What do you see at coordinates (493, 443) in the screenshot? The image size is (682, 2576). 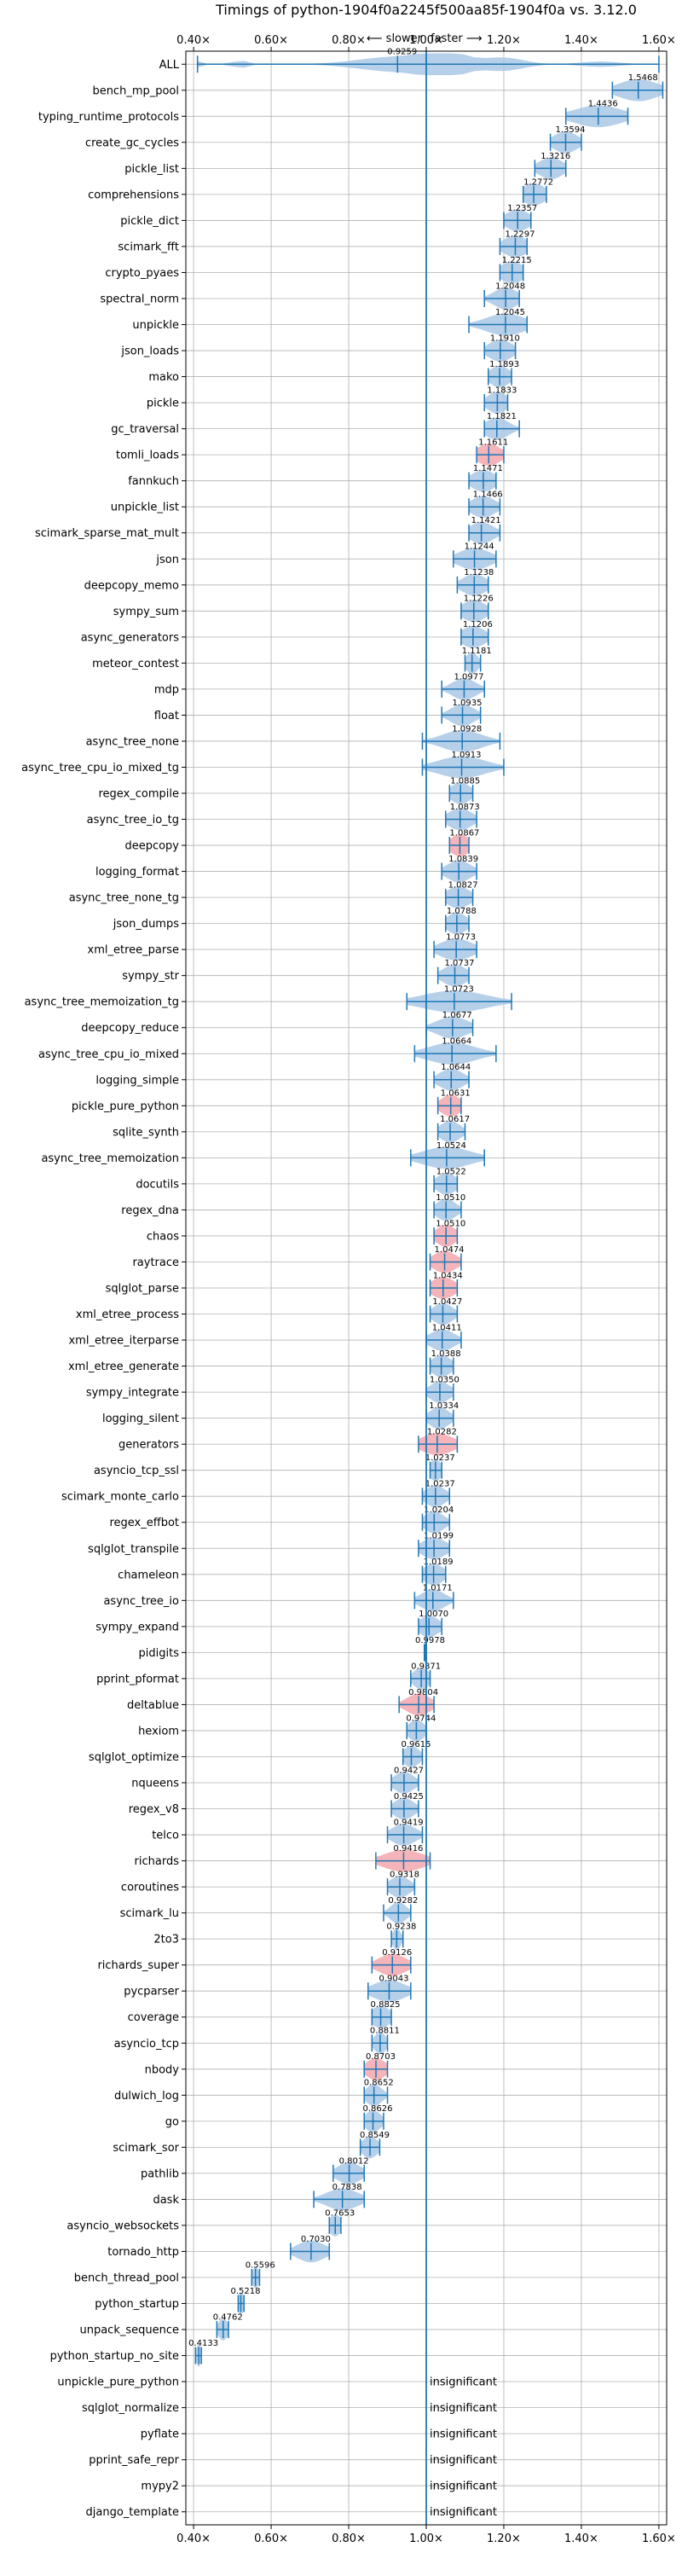 I see `value-label: 1.1611` at bounding box center [493, 443].